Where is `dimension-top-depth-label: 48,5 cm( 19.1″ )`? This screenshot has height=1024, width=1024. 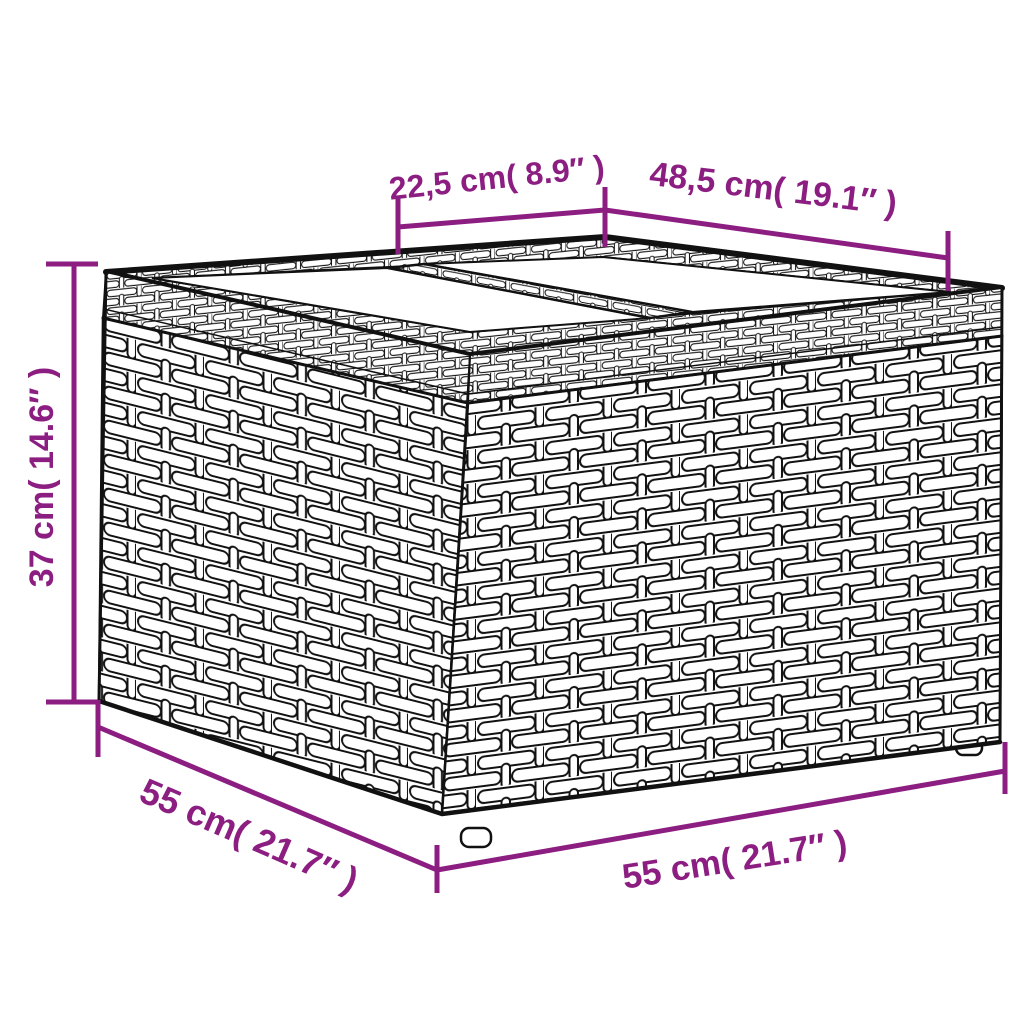 dimension-top-depth-label: 48,5 cm( 19.1″ ) is located at coordinates (773, 189).